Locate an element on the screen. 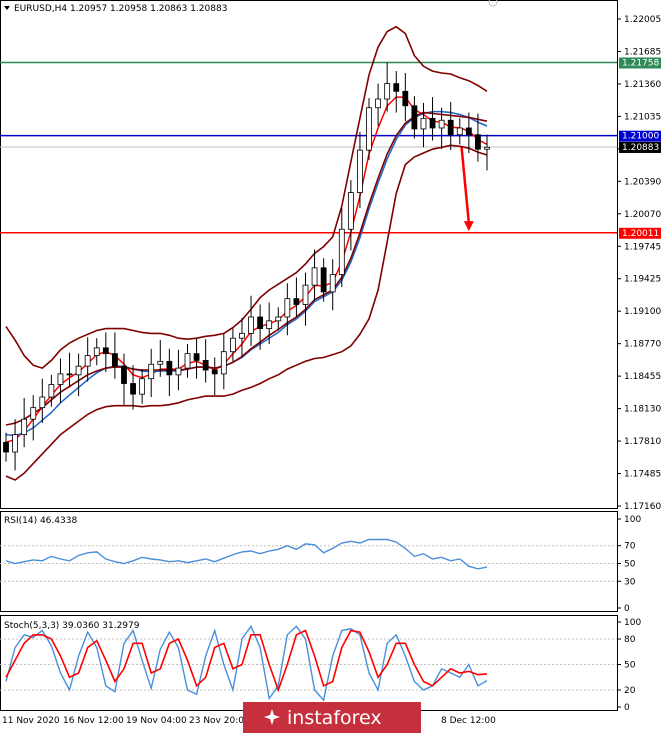  rsi-panel-frame is located at coordinates (309, 561).